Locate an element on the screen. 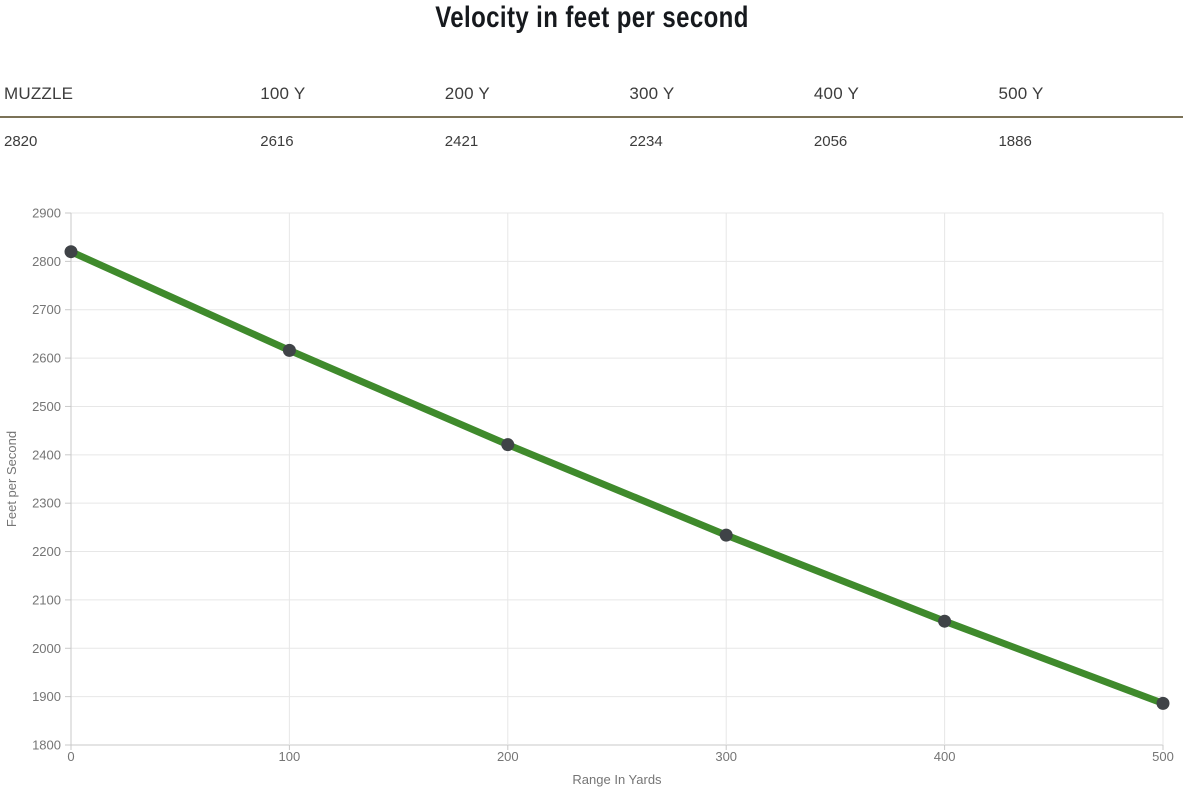  table-header-200y: 200 Y is located at coordinates (467, 93).